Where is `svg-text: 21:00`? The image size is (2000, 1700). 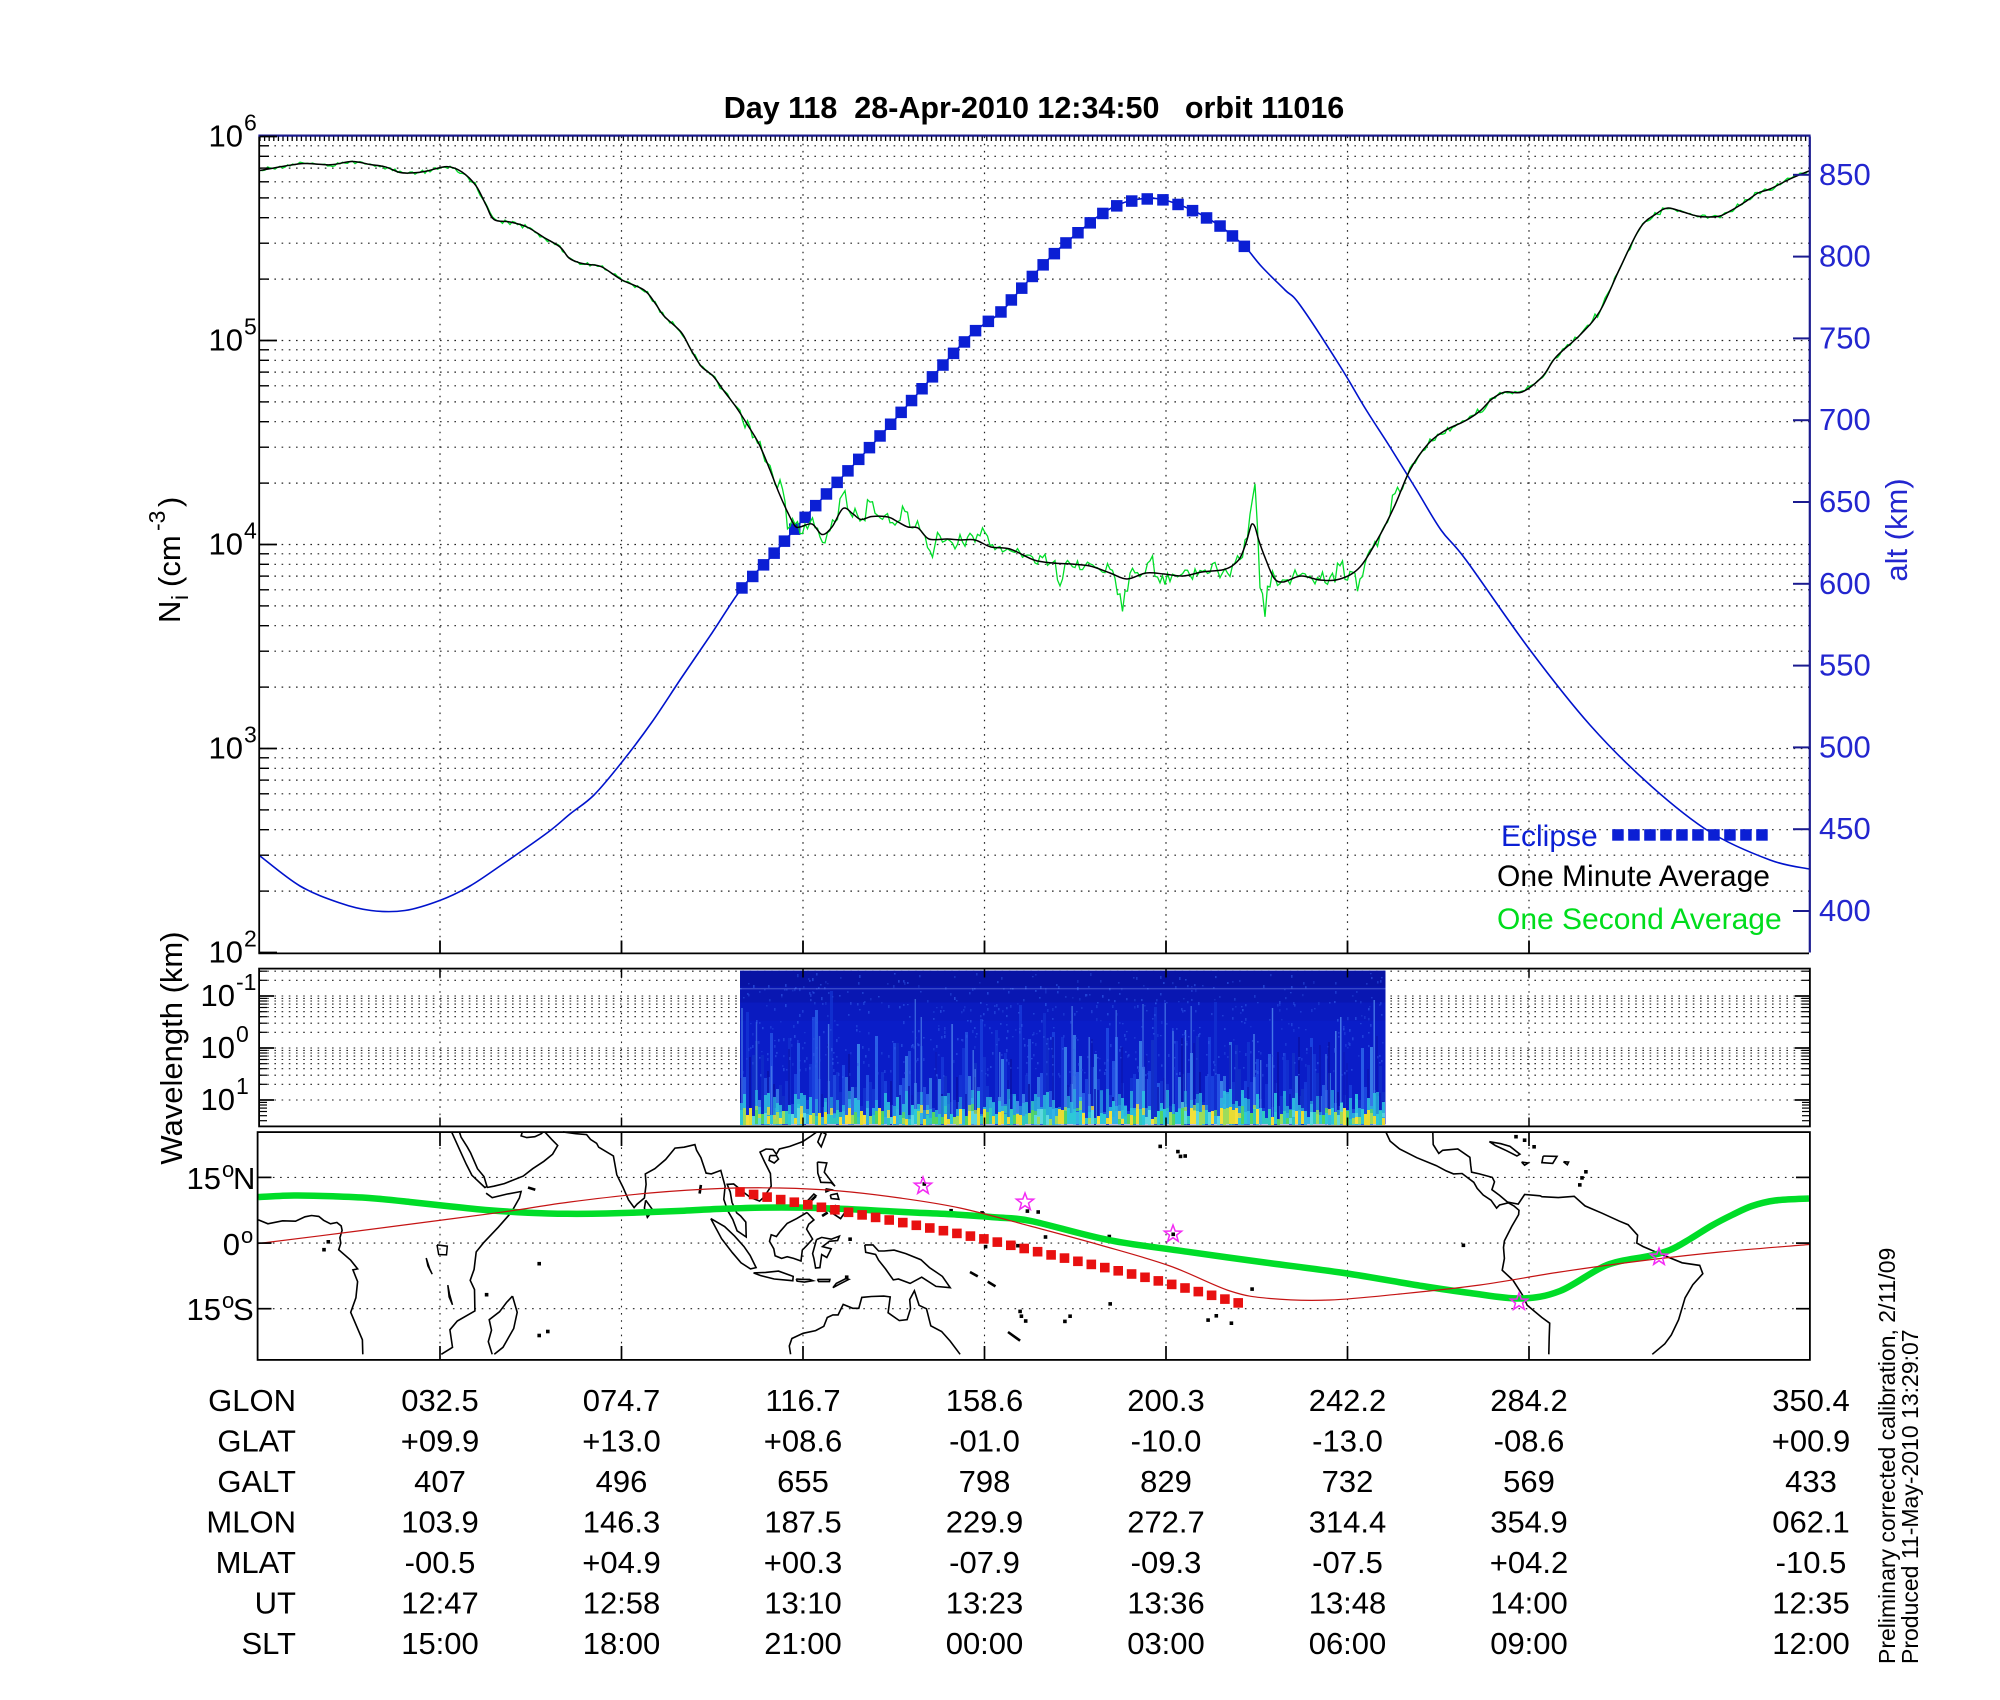
svg-text: 21:00 is located at coordinates (803, 1643).